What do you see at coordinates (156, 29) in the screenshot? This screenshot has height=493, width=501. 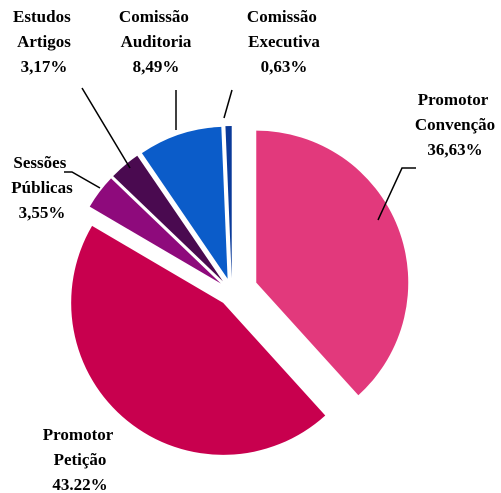 I see `slice-label: Comissão Auditoria` at bounding box center [156, 29].